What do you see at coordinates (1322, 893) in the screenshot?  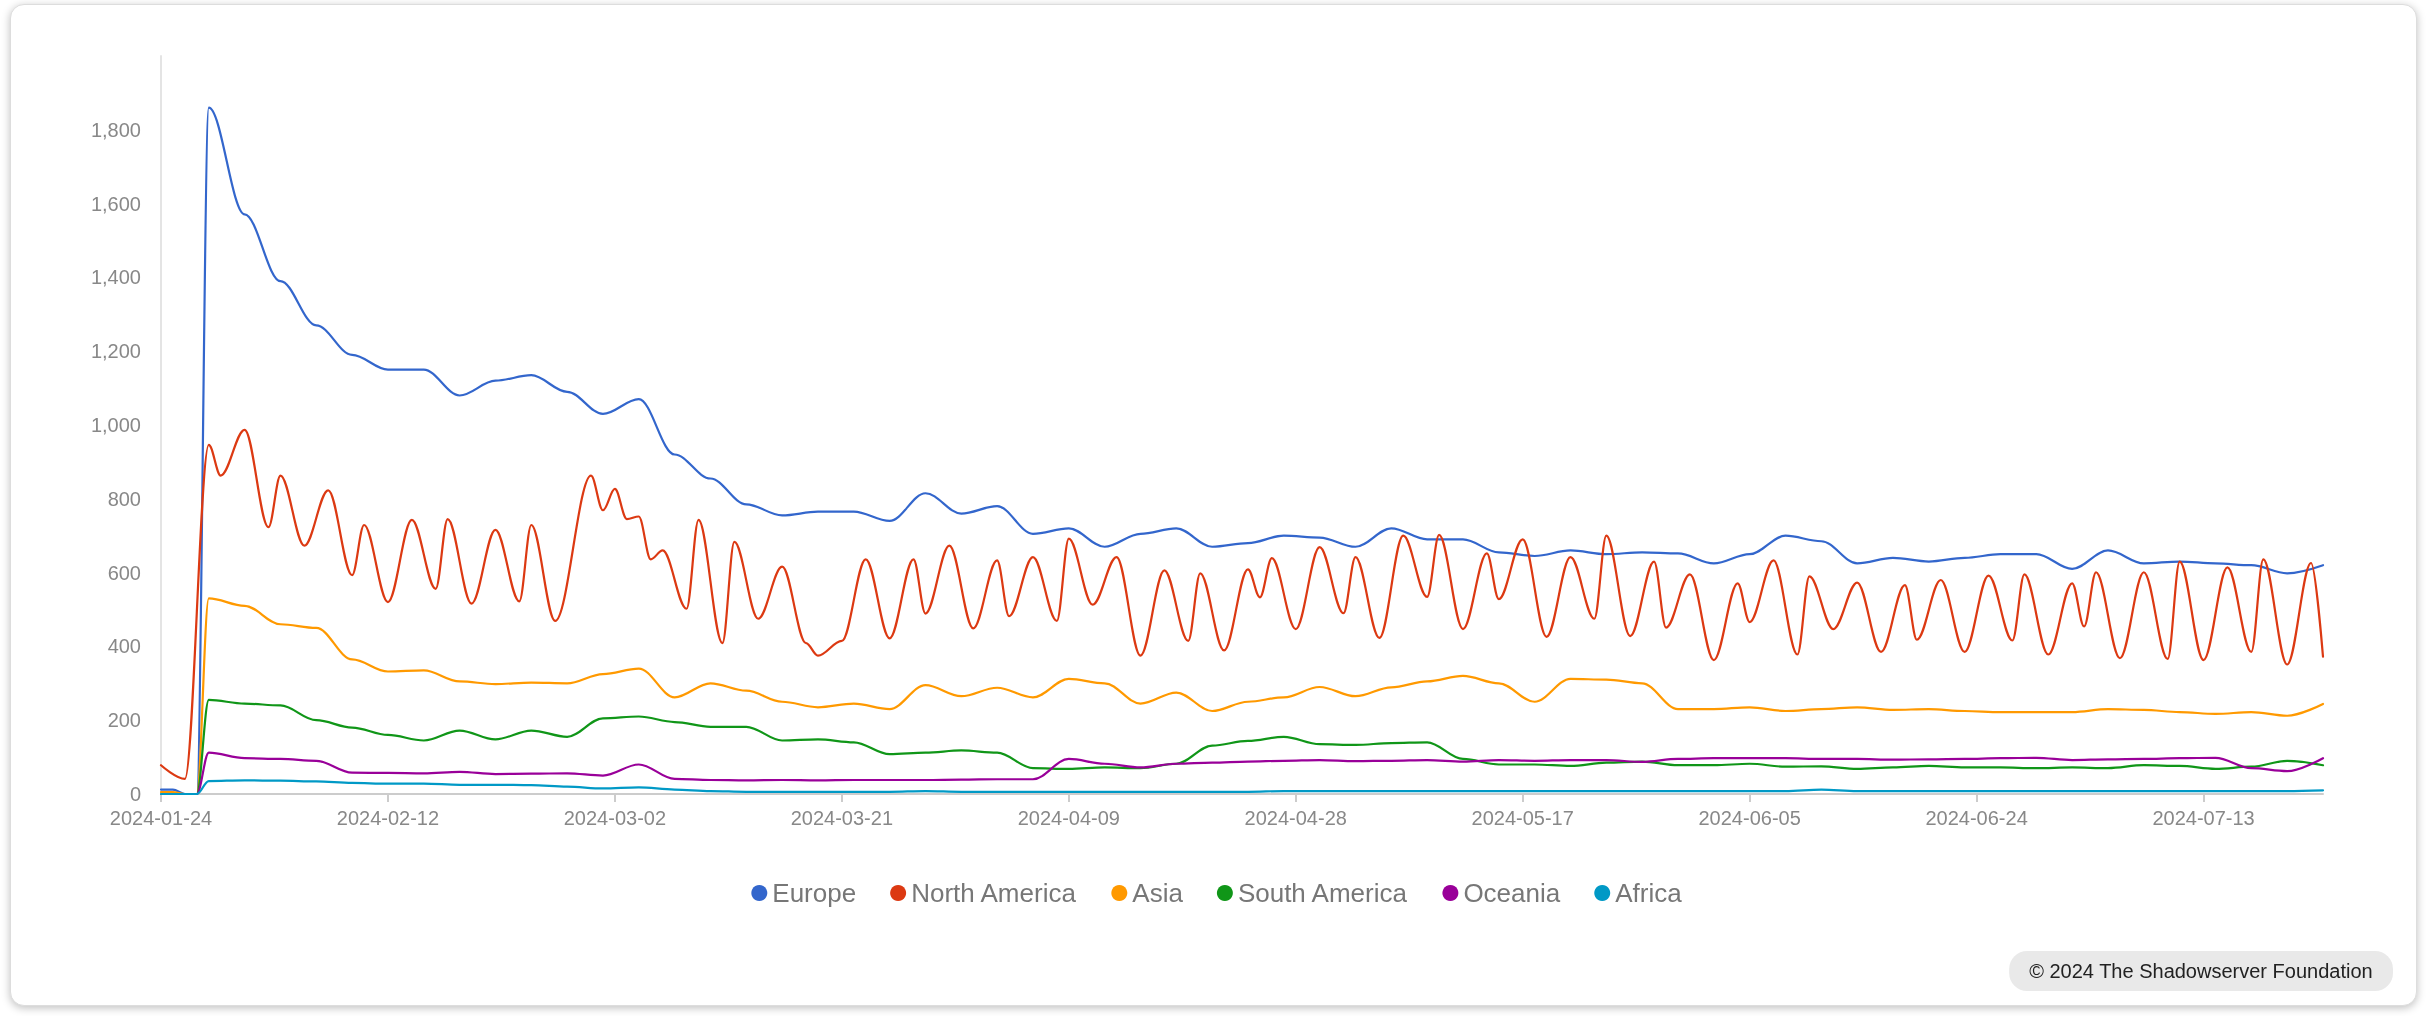 I see `legend-label: South America` at bounding box center [1322, 893].